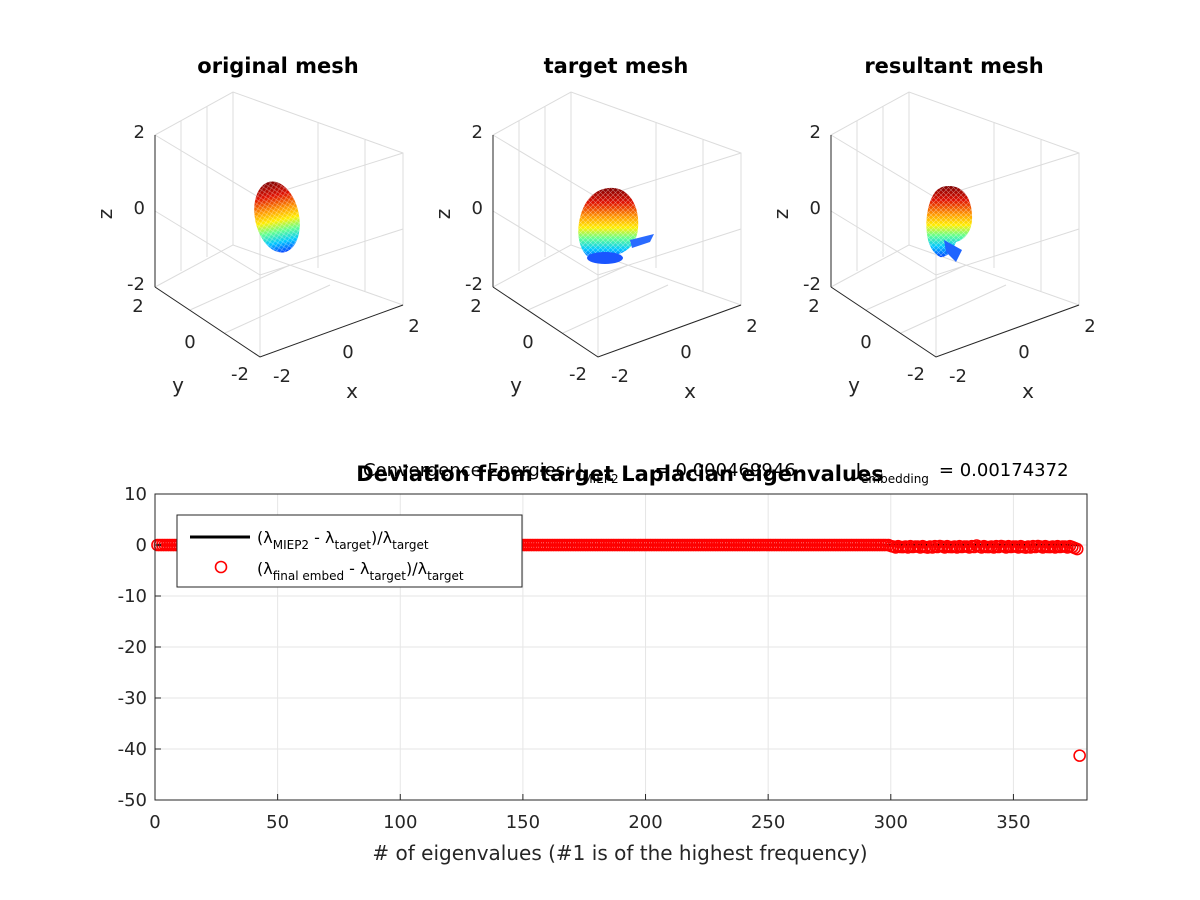  What do you see at coordinates (523, 822) in the screenshot?
I see `x-tick-label: 150` at bounding box center [523, 822].